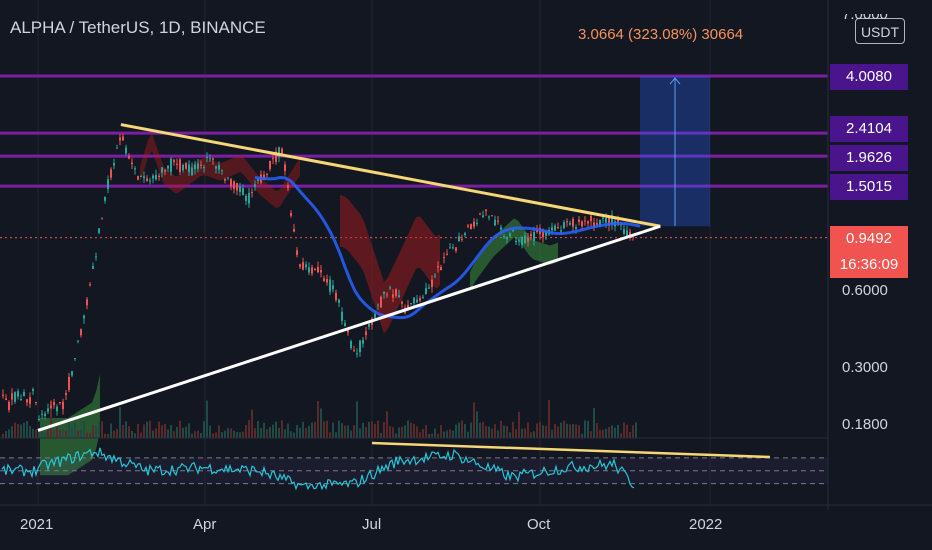 This screenshot has width=932, height=550. Describe the element at coordinates (869, 129) in the screenshot. I see `price-label-2-4104: 2.4104` at that location.